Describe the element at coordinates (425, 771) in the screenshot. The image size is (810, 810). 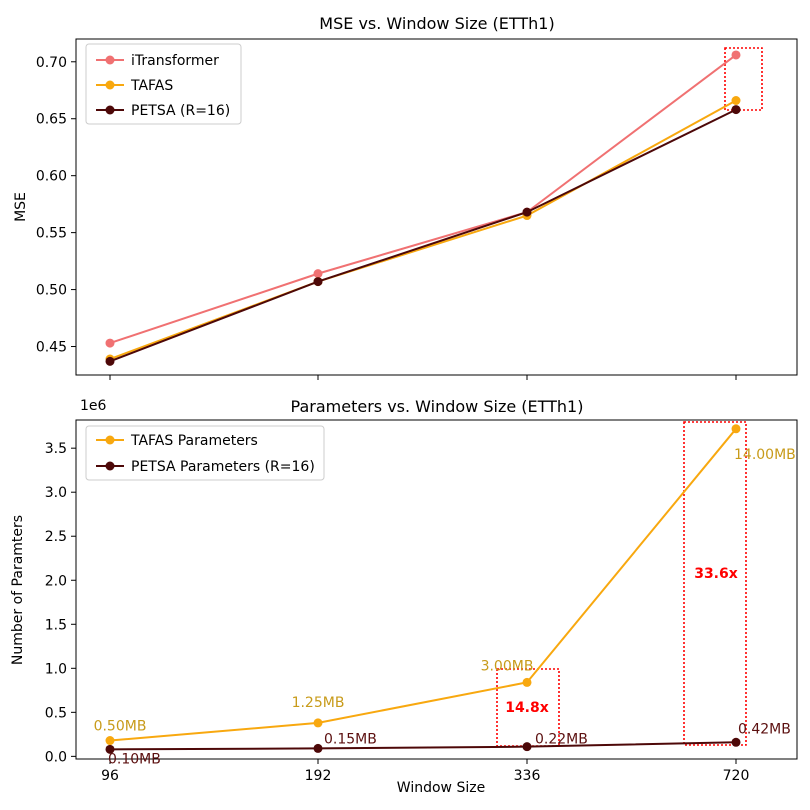
I see `params-x-ticks: 96 192 336 720` at that location.